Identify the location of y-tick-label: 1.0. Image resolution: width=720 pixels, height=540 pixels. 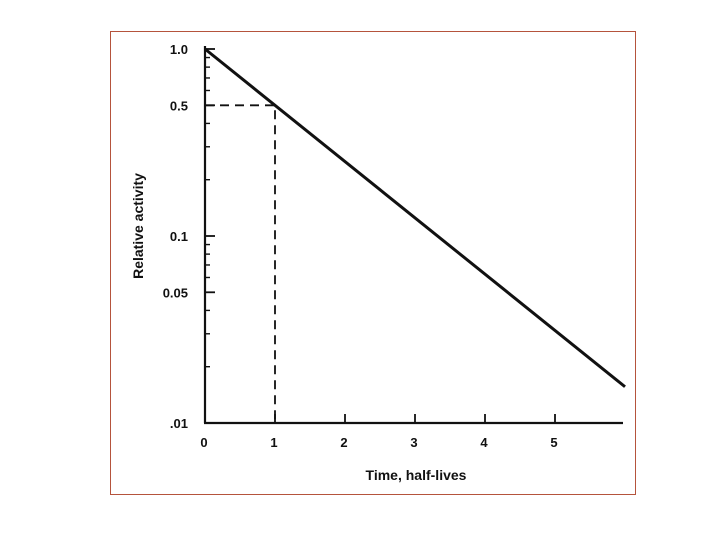
(179, 49).